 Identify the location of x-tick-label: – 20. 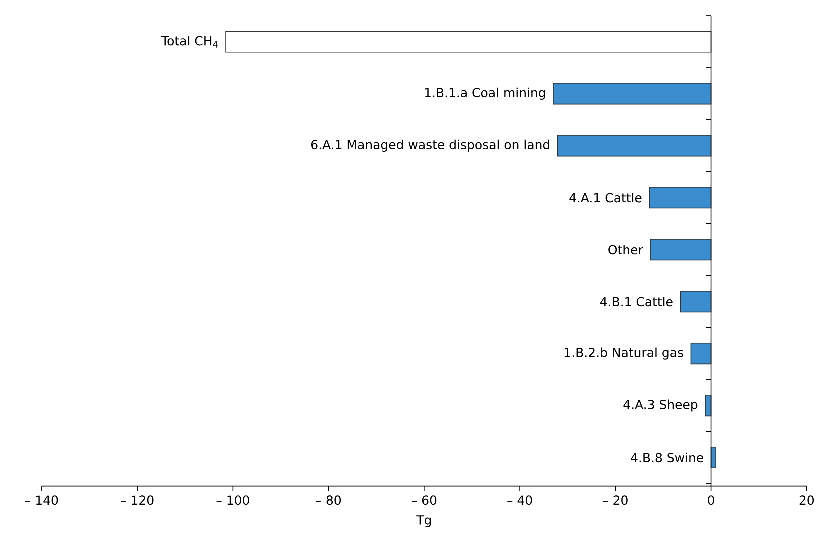
(615, 500).